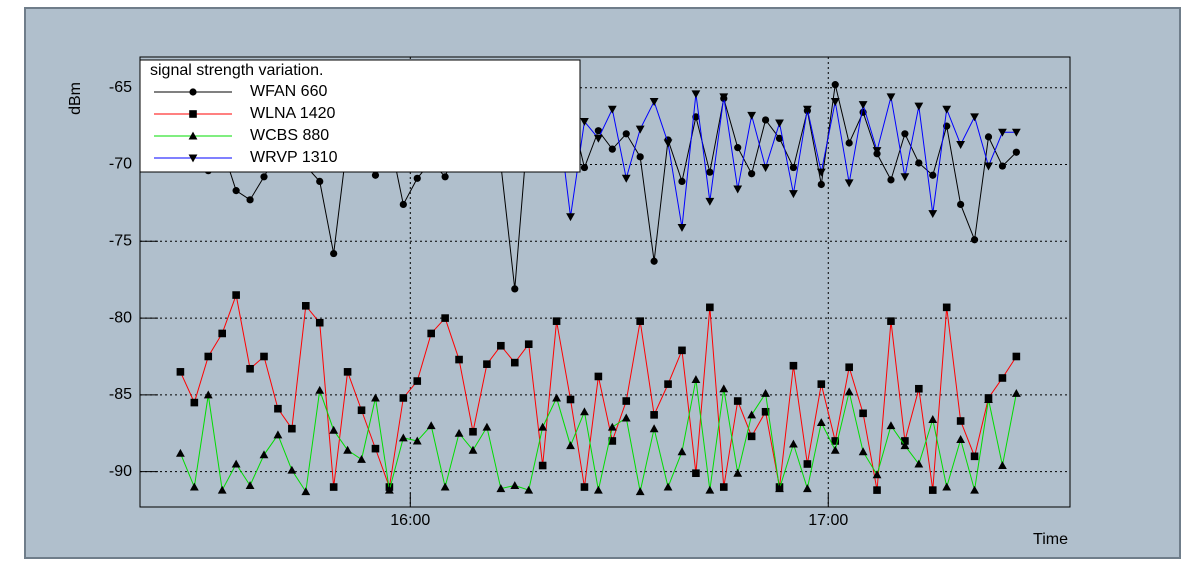 This screenshot has height=576, width=1198. What do you see at coordinates (288, 91) in the screenshot?
I see `legend-label: WFAN 660` at bounding box center [288, 91].